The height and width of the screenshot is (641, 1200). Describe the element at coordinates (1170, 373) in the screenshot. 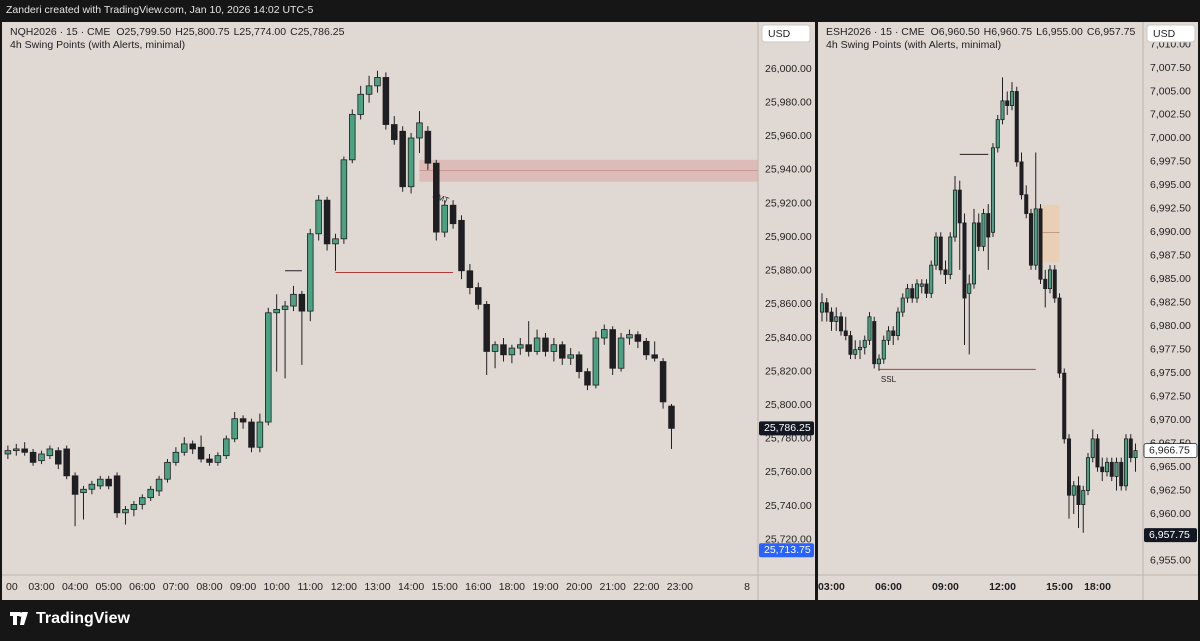

I see `y-tick-label: 6,975.00` at that location.